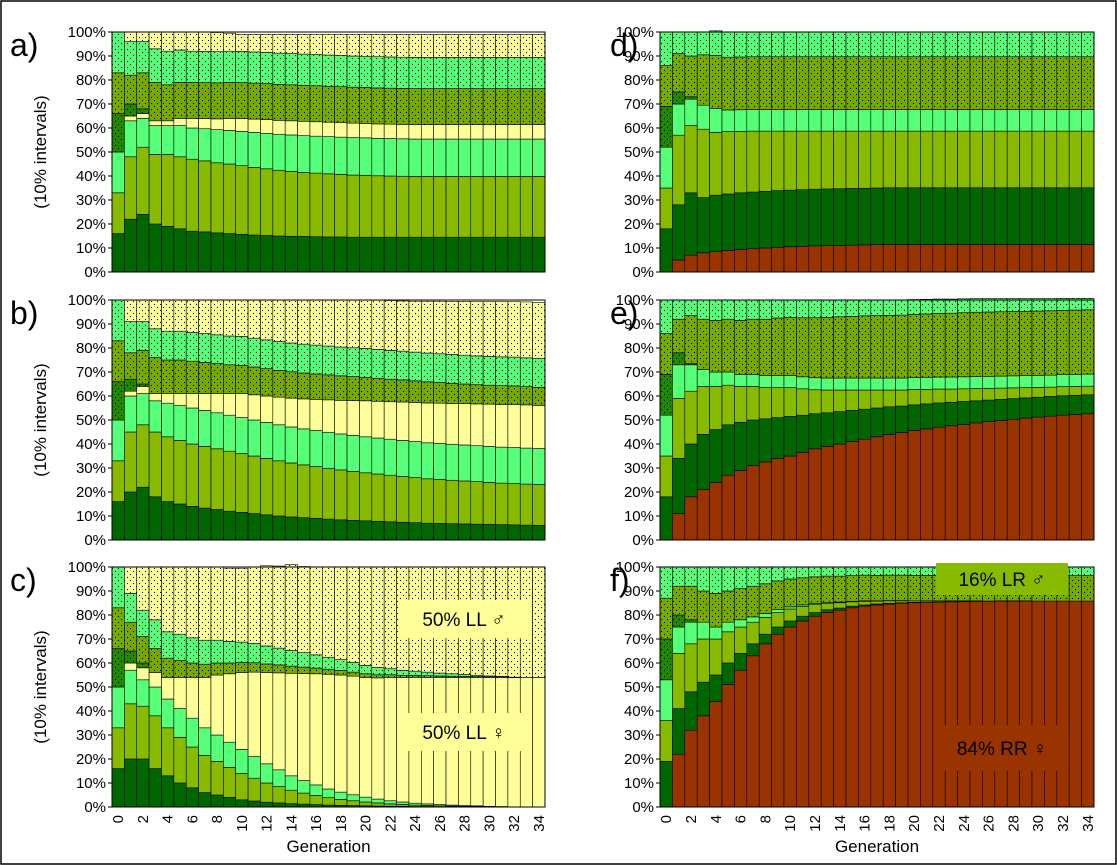 This screenshot has height=865, width=1117. What do you see at coordinates (989, 823) in the screenshot?
I see `x-tick-label: 26` at bounding box center [989, 823].